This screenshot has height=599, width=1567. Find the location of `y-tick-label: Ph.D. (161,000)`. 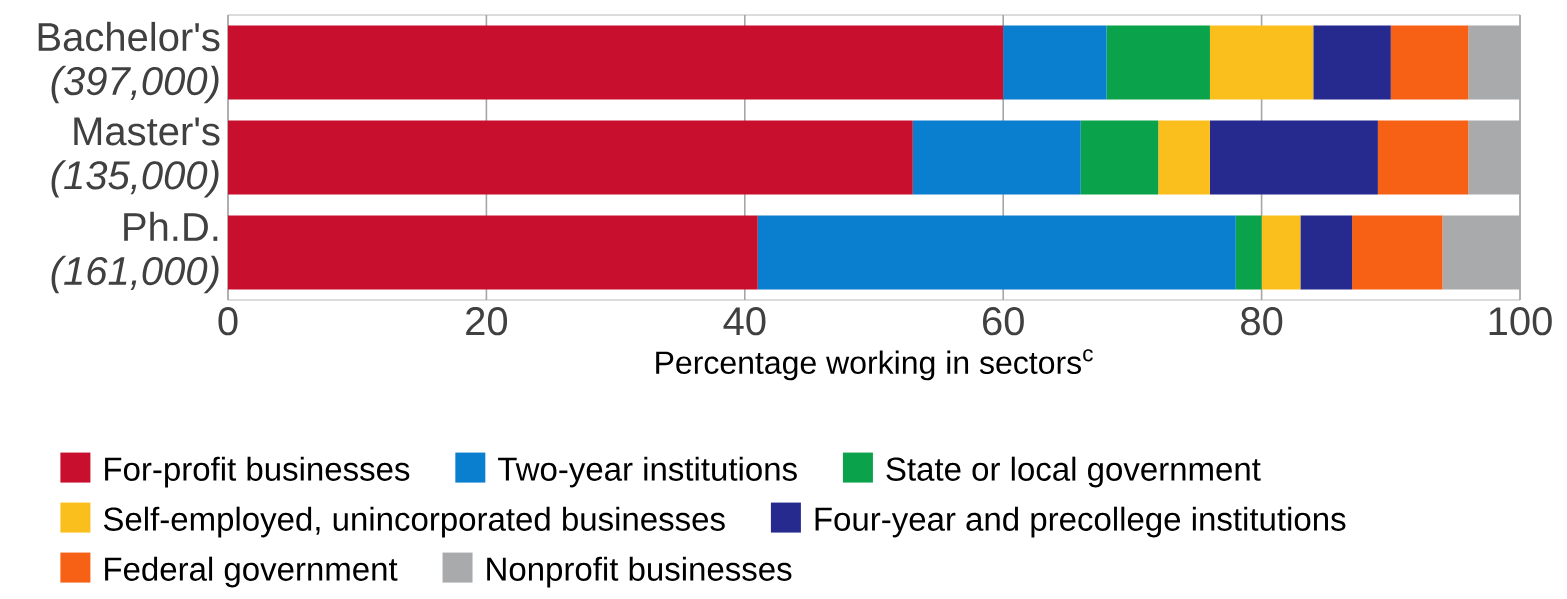

y-tick-label: Ph.D. (161,000) is located at coordinates (135, 252).